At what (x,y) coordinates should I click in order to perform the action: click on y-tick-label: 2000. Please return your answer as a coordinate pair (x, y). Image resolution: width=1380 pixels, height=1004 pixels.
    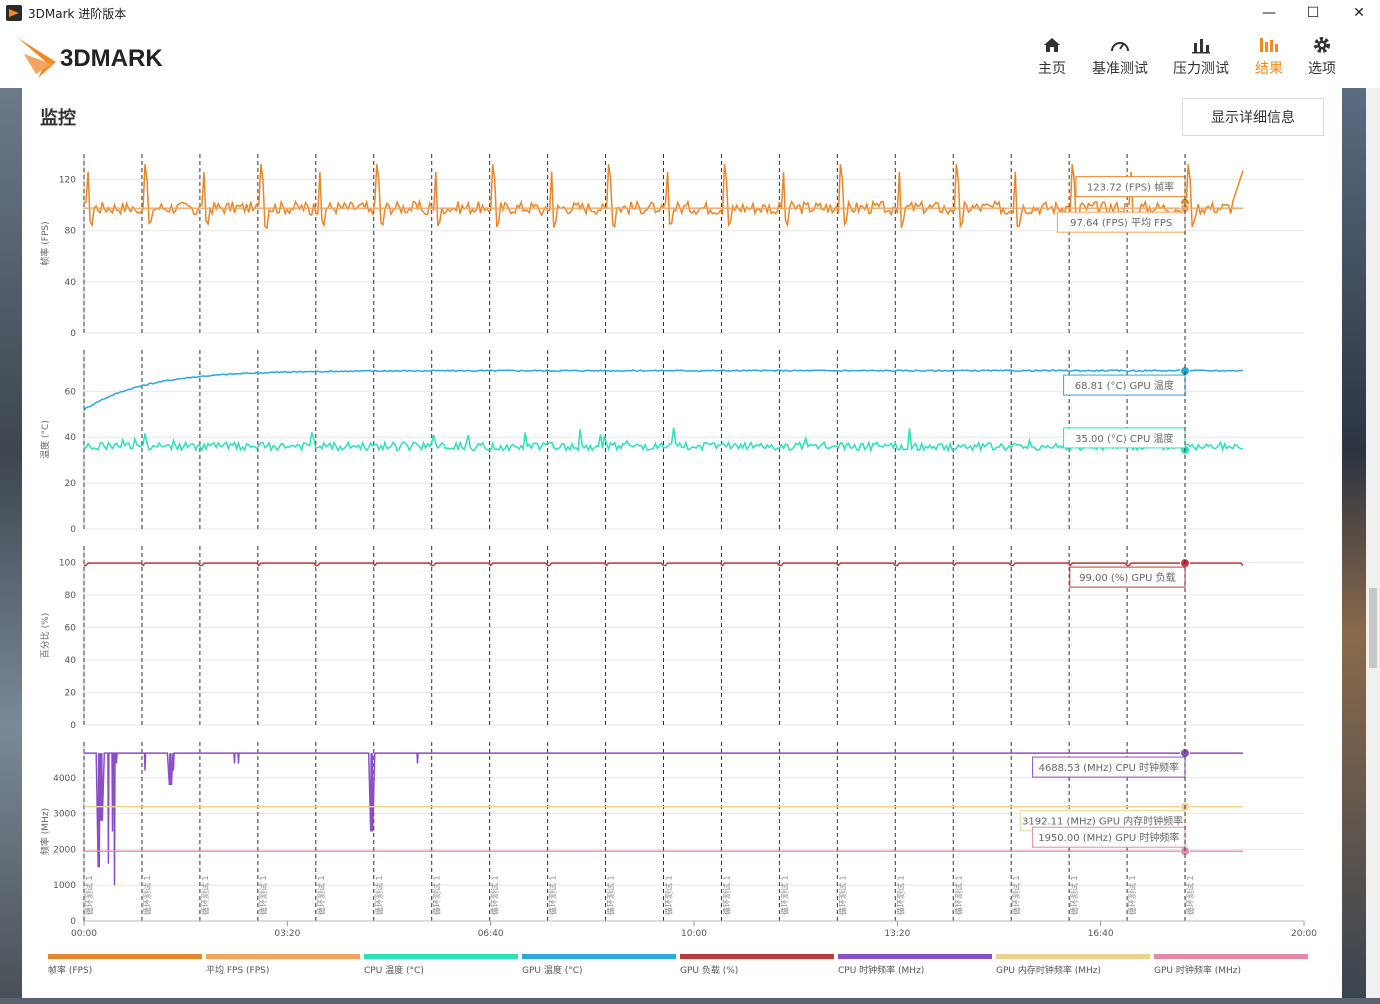
    Looking at the image, I should click on (64, 850).